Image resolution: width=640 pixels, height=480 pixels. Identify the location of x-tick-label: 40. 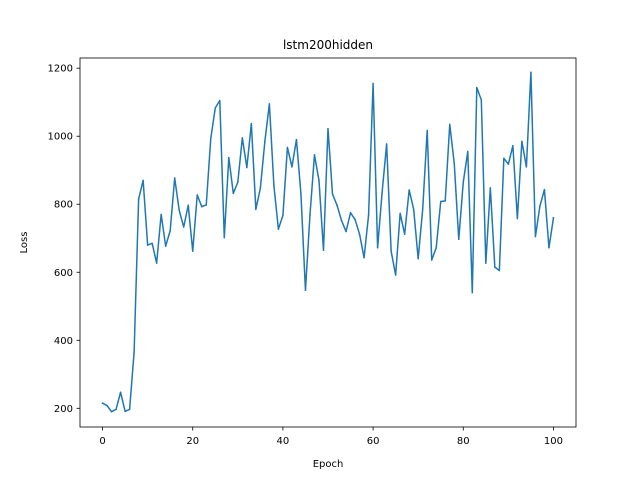
(283, 441).